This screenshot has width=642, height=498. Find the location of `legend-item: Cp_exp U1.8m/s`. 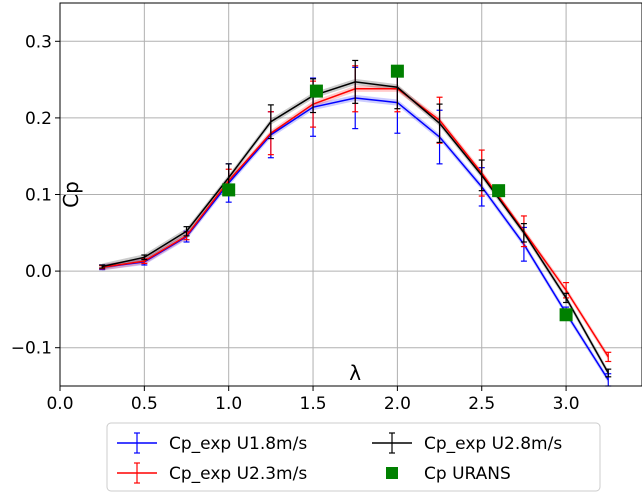

legend-item: Cp_exp U1.8m/s is located at coordinates (212, 443).